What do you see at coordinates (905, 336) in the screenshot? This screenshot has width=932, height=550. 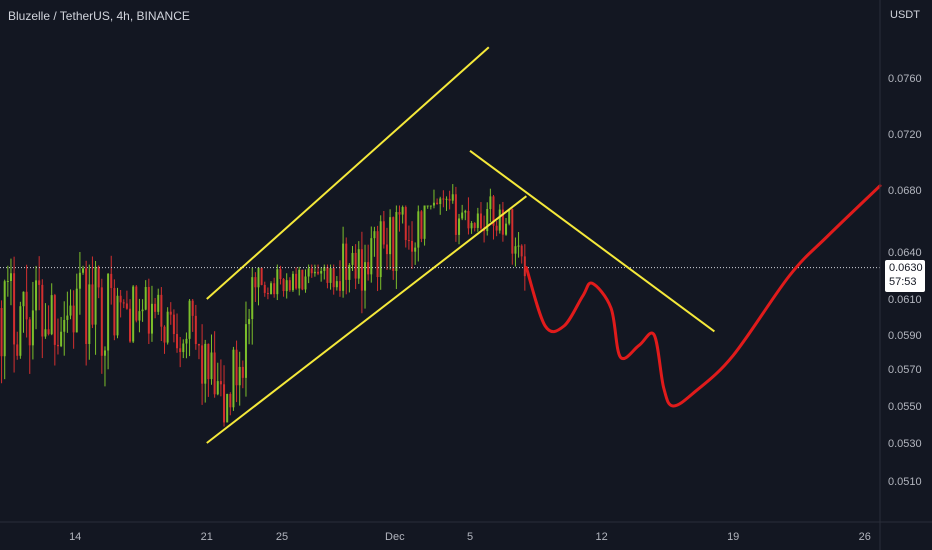 I see `price-tick-label: 0.0590` at bounding box center [905, 336].